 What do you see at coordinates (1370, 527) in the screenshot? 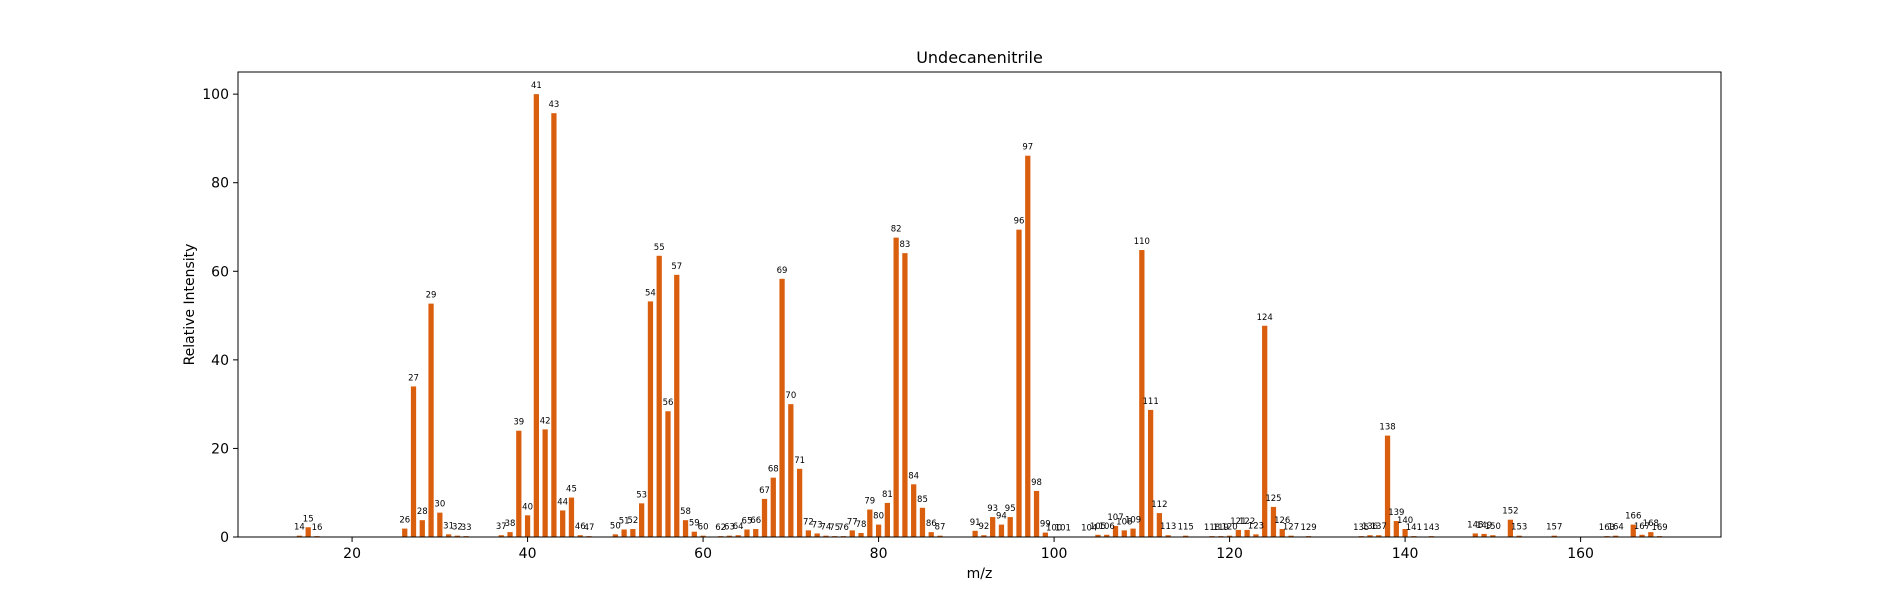
I see `bar-label-mz-136: 136` at bounding box center [1370, 527].